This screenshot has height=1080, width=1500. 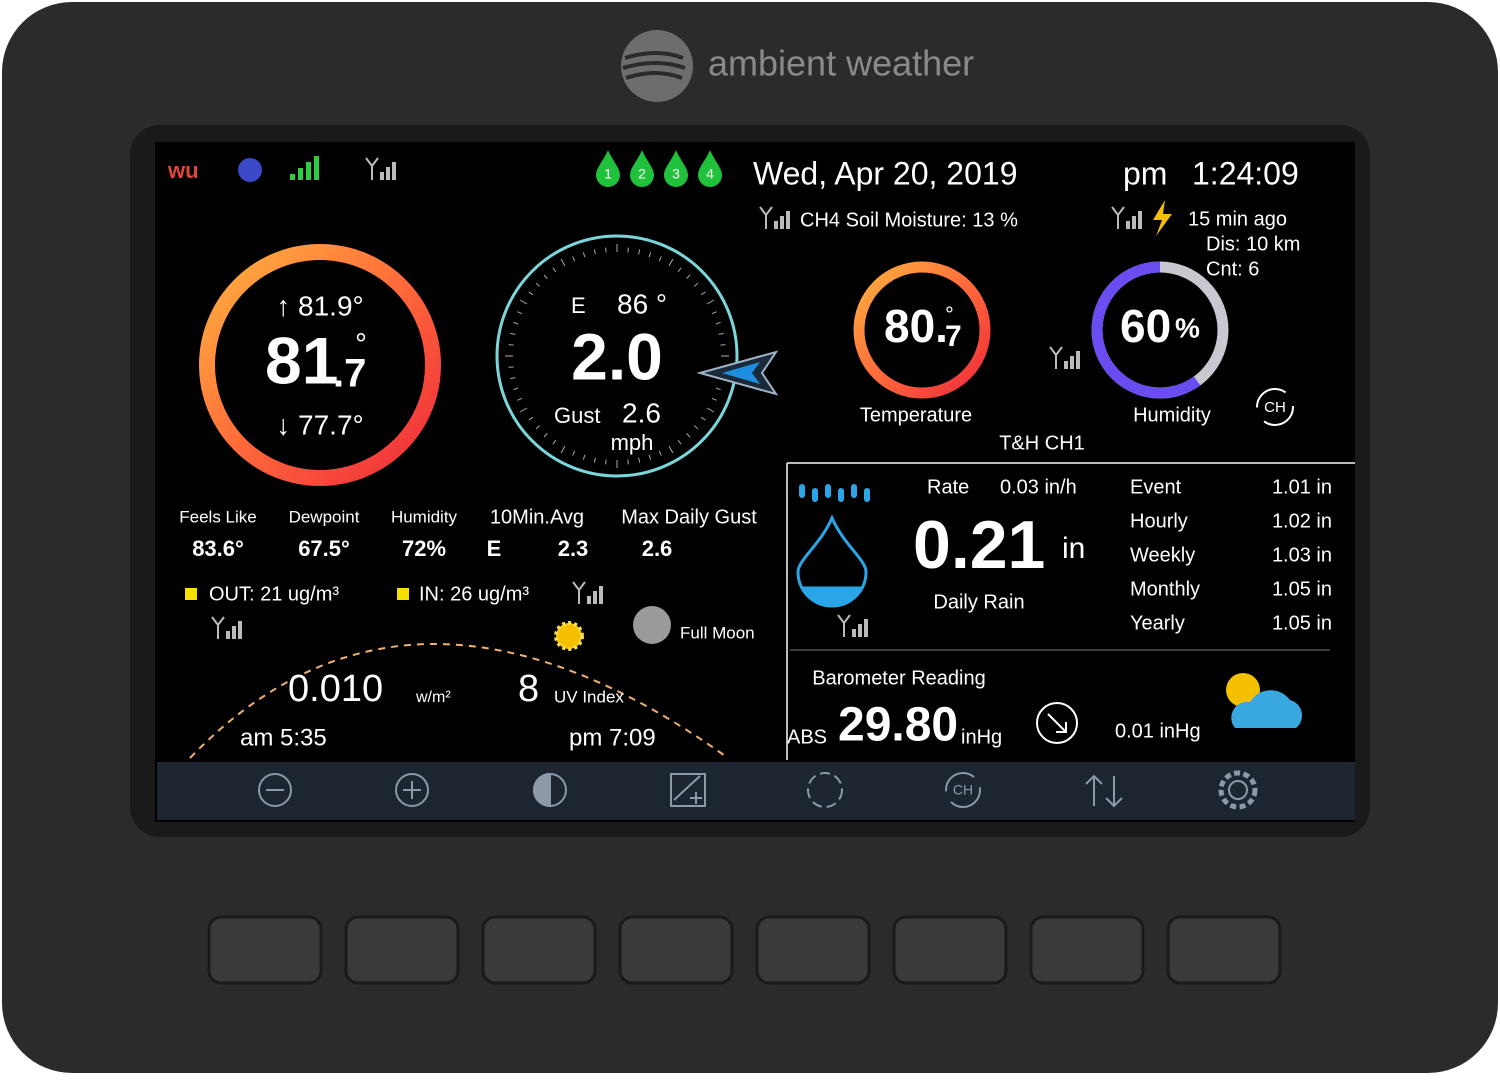 What do you see at coordinates (1172, 415) in the screenshot?
I see `ch-humidity-label: Humidity` at bounding box center [1172, 415].